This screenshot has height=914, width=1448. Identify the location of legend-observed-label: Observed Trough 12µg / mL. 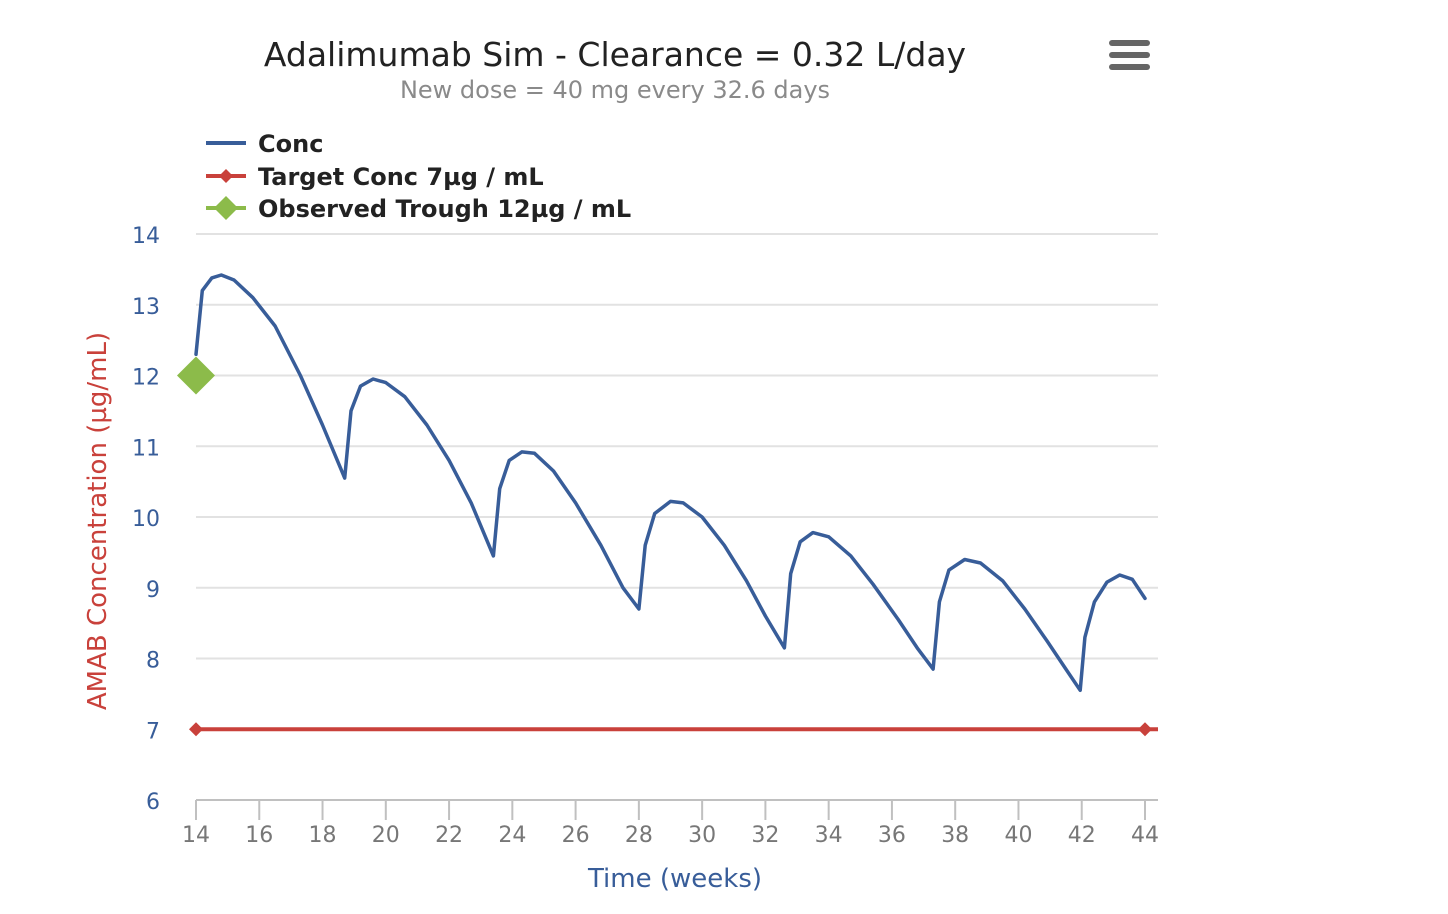
(444, 209).